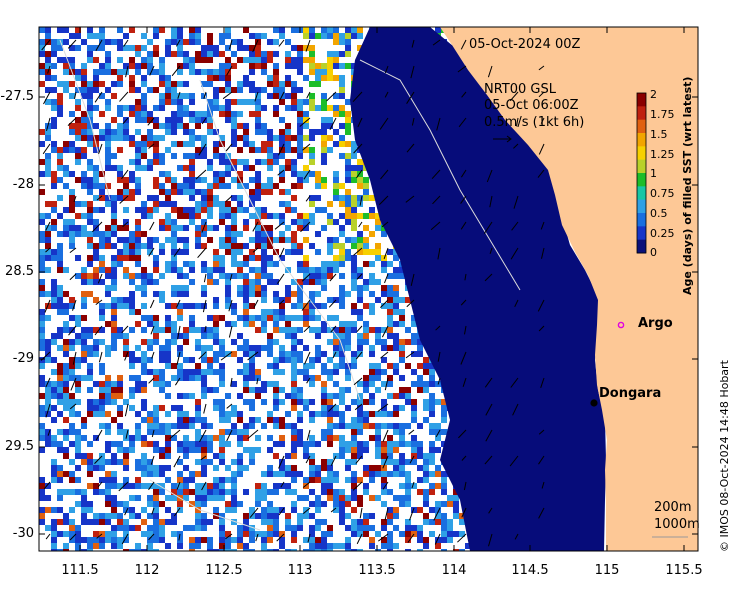 Image resolution: width=740 pixels, height=592 pixels. I want to click on scale-label: 0.5m/s (1kt 6h), so click(534, 122).